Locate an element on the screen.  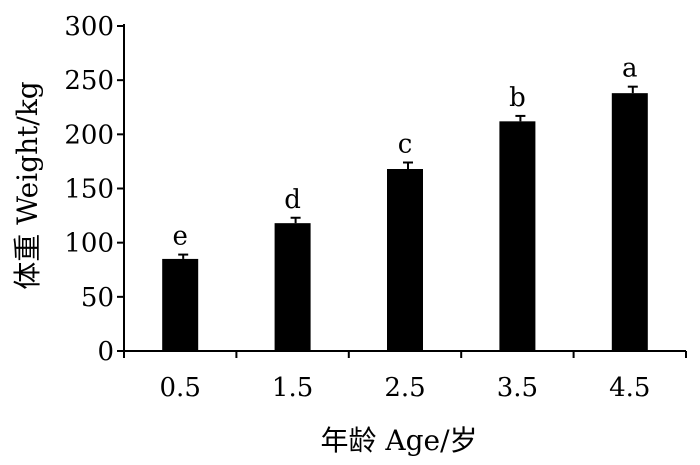
x-tick-label: 4.5 is located at coordinates (629, 388).